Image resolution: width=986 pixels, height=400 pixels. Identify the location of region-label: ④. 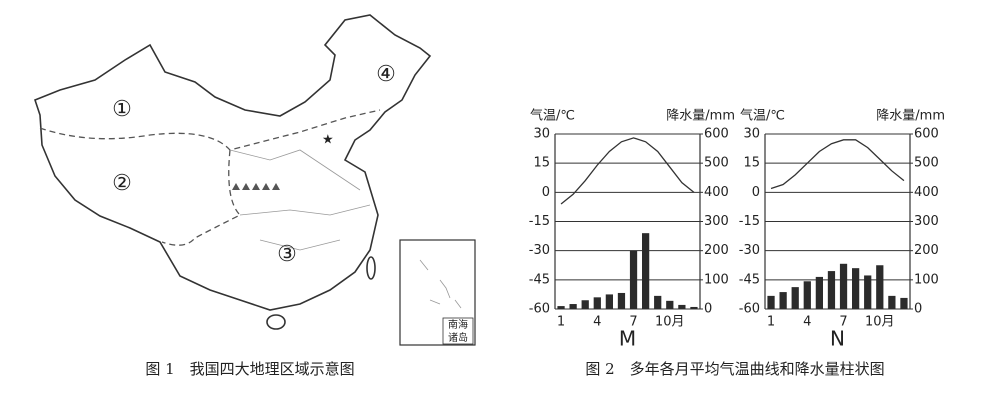
(386, 74).